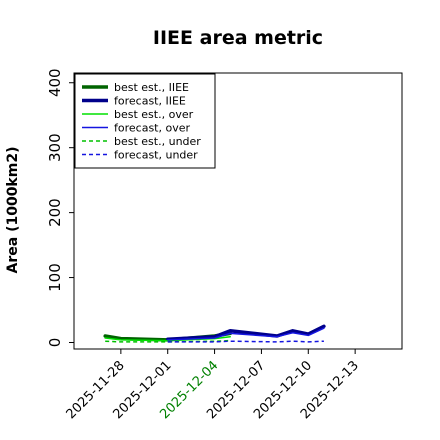 The width and height of the screenshot is (440, 440). What do you see at coordinates (157, 141) in the screenshot?
I see `legend-label-4: best est., under` at bounding box center [157, 141].